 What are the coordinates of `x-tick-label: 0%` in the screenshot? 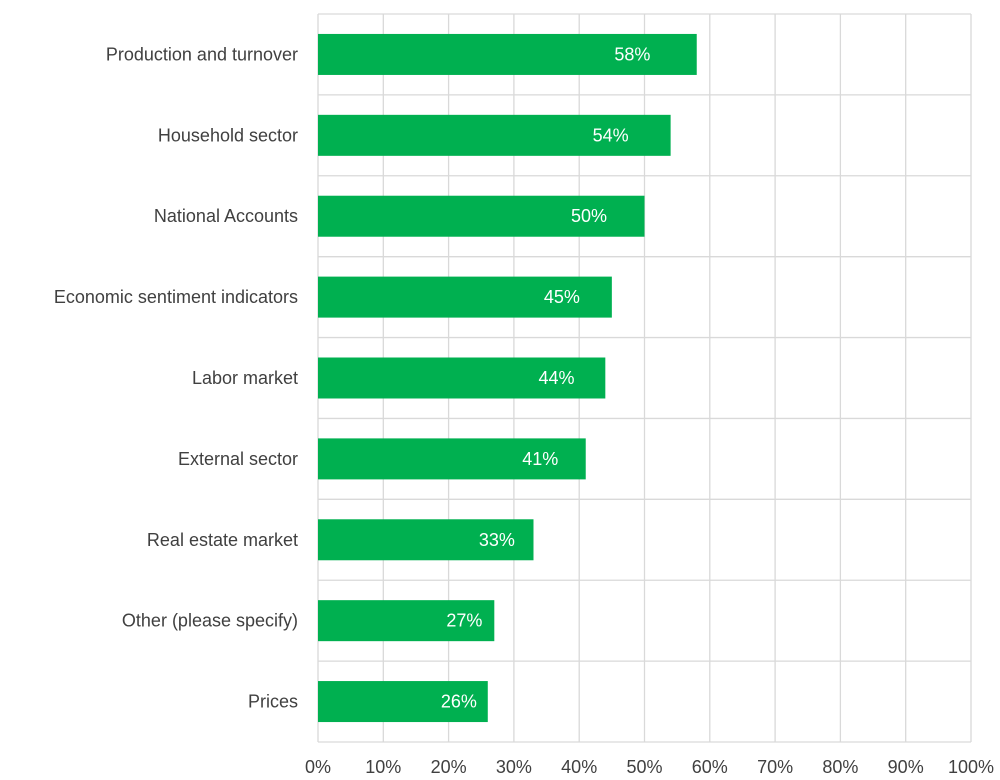 It's located at (318, 767).